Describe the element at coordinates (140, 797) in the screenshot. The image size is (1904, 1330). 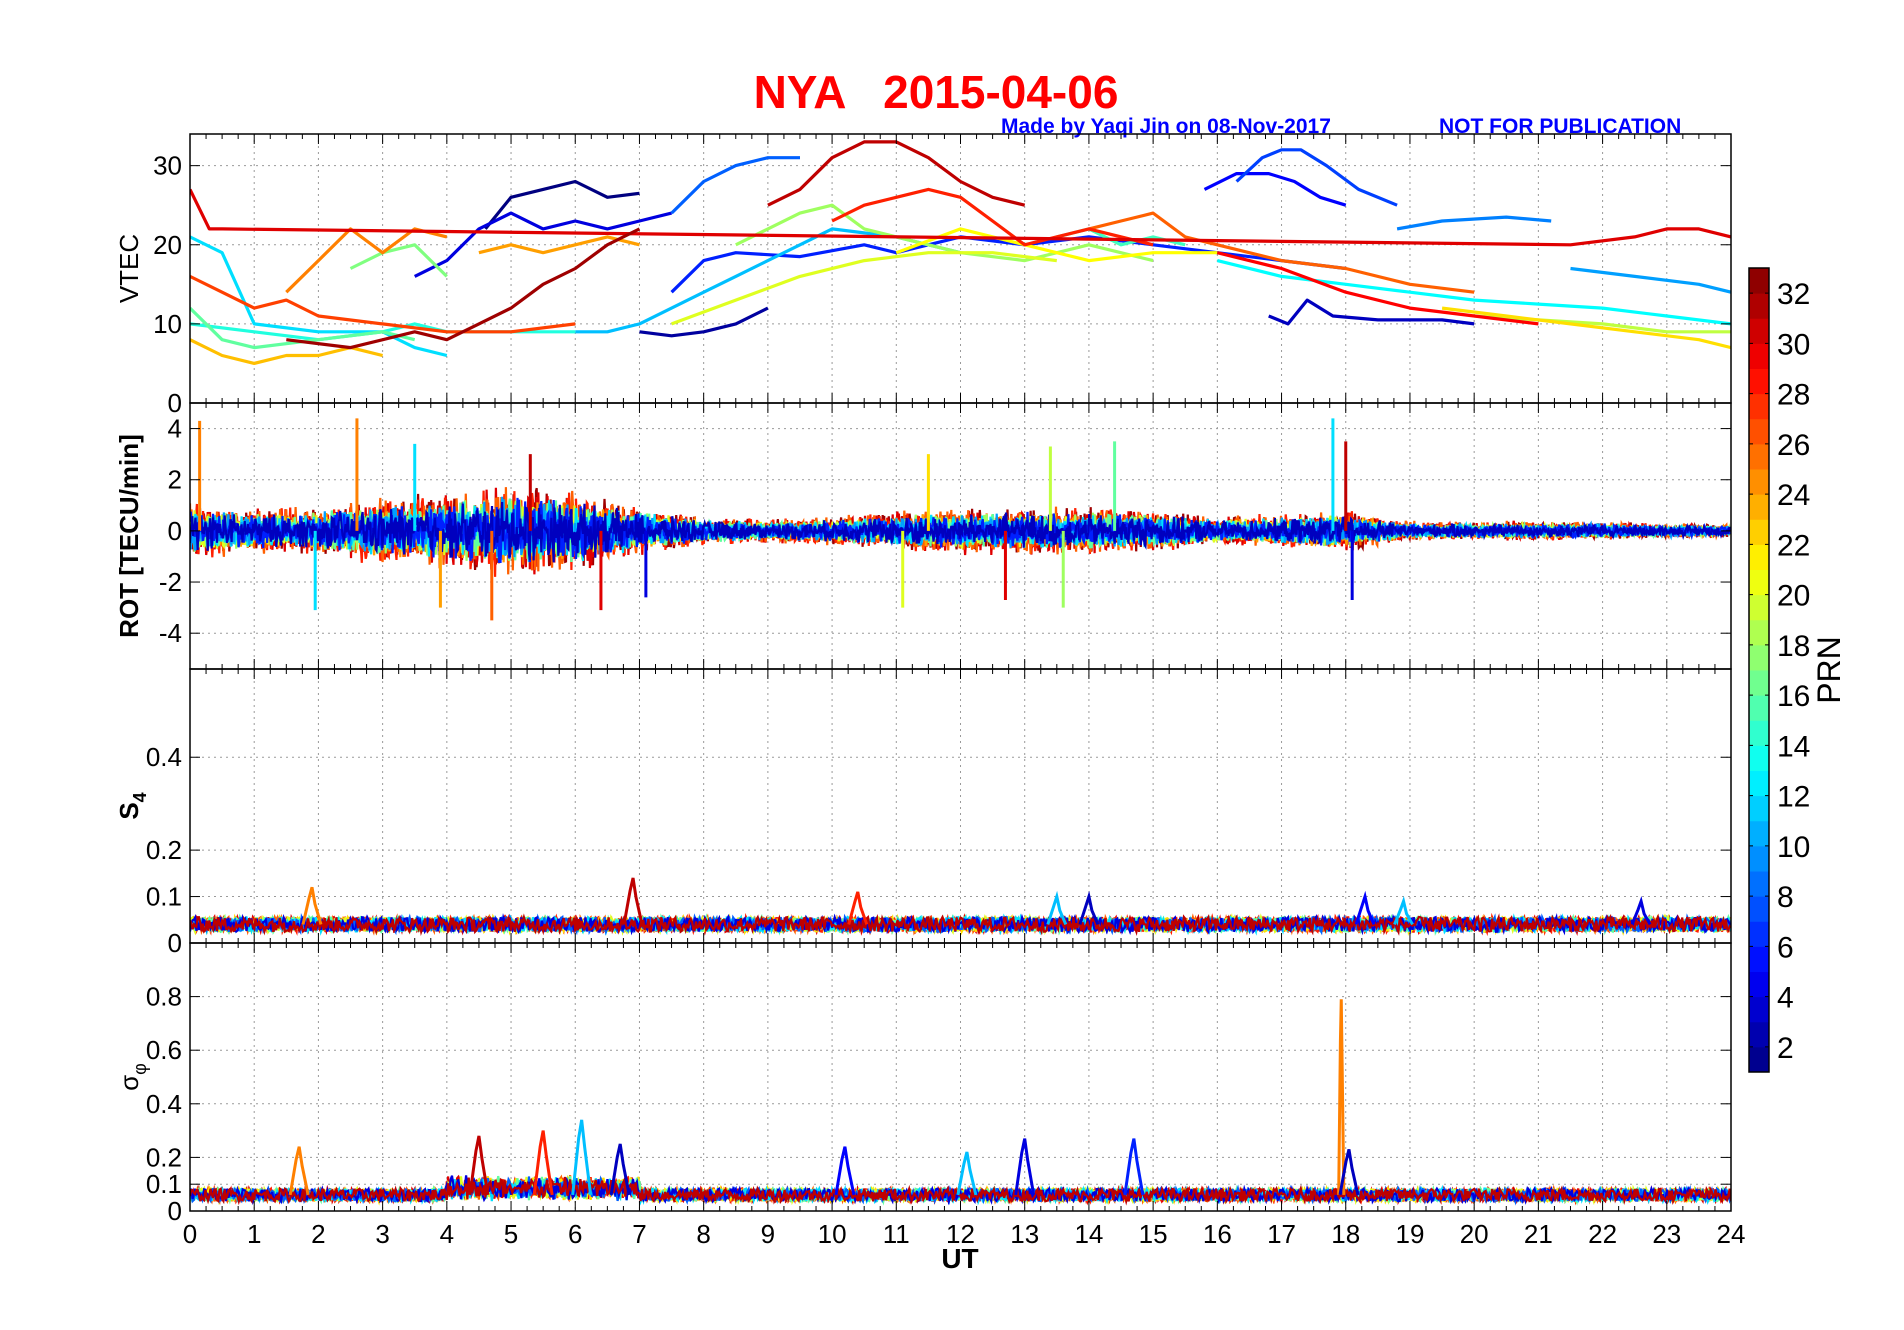
I see `y-axis-label-subscript: 4` at that location.